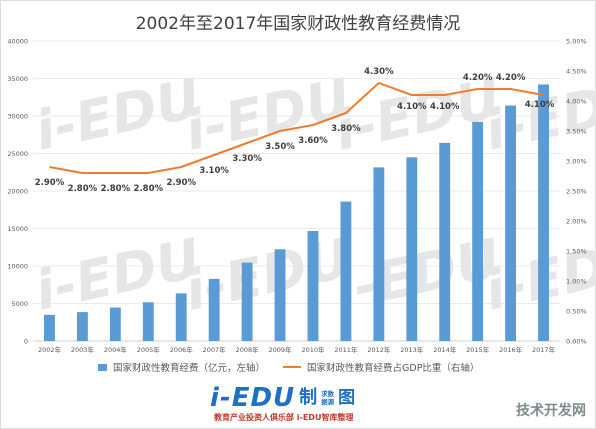 The height and width of the screenshot is (429, 596). I want to click on logo-zhi: 制, so click(308, 397).